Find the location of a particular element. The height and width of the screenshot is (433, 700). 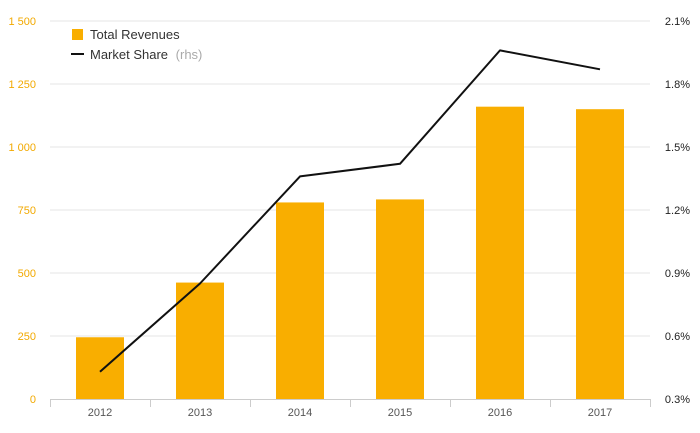

y-left-tick-label: 750 is located at coordinates (27, 211).